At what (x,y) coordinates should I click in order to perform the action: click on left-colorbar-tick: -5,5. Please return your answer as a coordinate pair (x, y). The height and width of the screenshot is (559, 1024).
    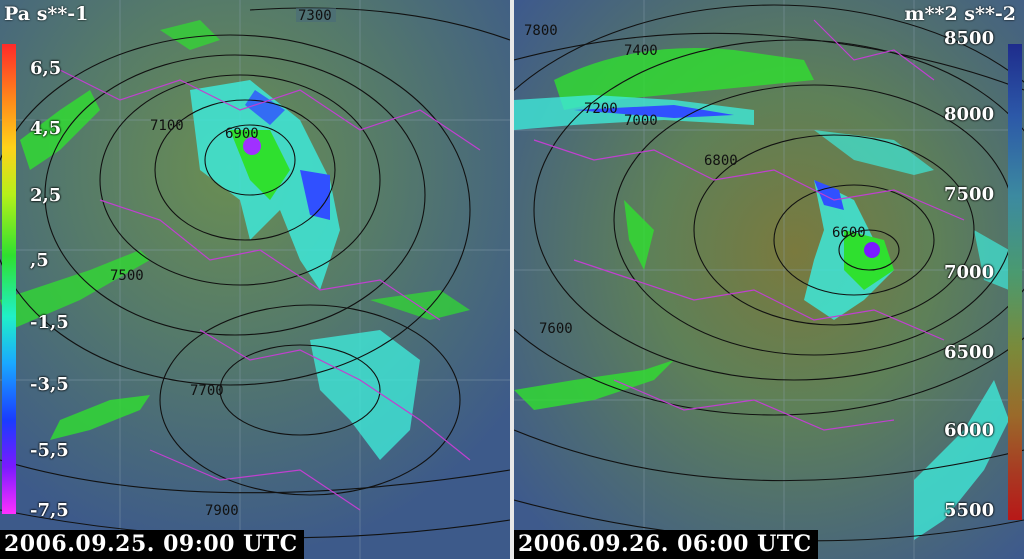
    Looking at the image, I should click on (49, 450).